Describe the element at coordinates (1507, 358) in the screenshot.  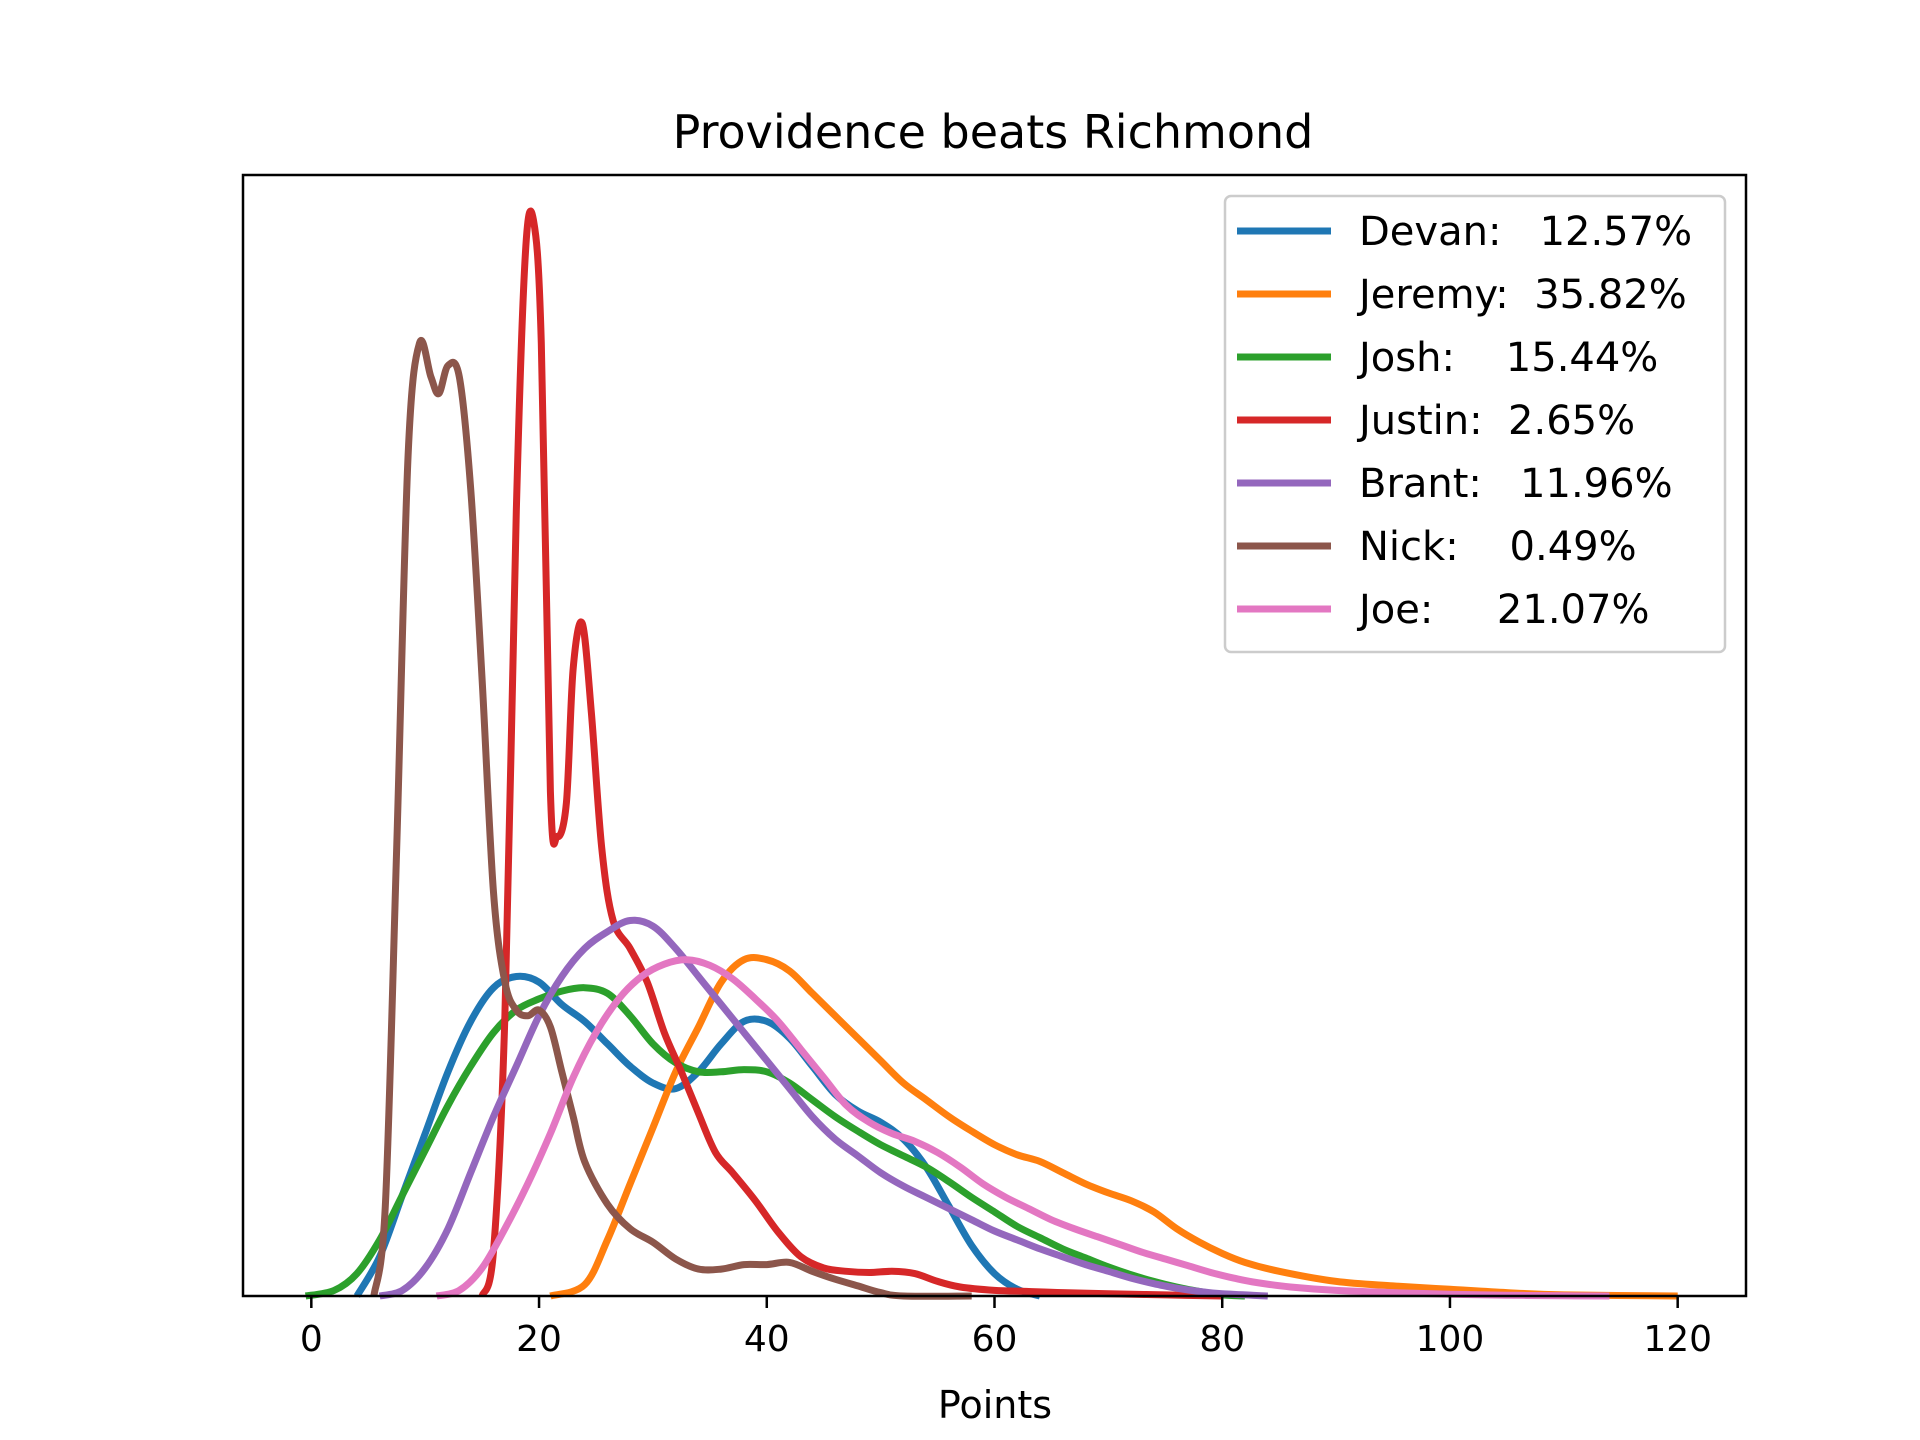
I see `legend-label-josh: Josh: 15.44%` at that location.